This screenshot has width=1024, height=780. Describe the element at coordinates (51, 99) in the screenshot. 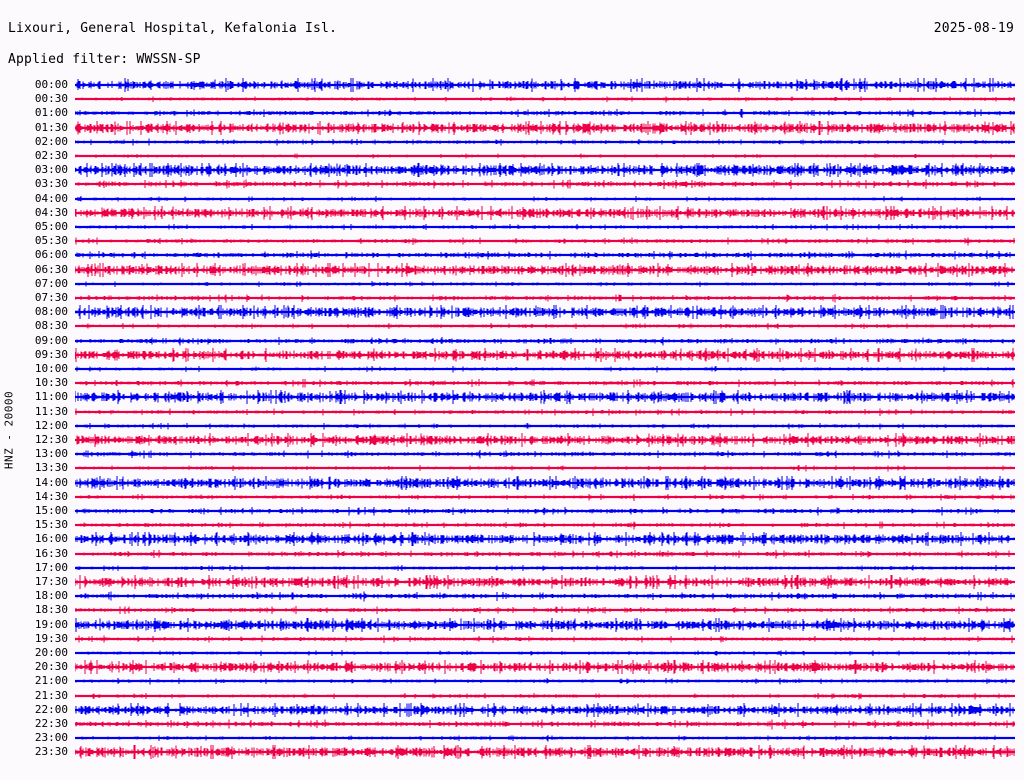

I see `time-tick-label: 00:30` at that location.